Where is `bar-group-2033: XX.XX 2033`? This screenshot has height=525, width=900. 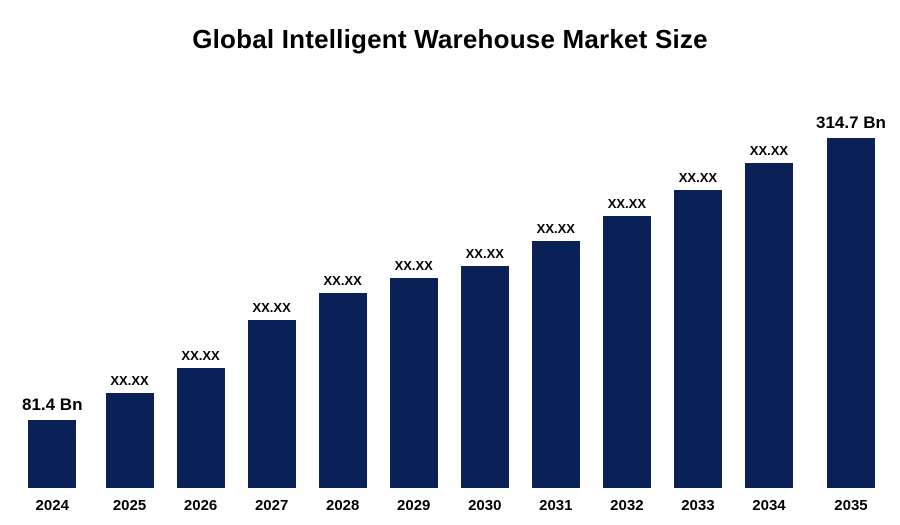
bar-group-2033: XX.XX 2033 is located at coordinates (697, 342).